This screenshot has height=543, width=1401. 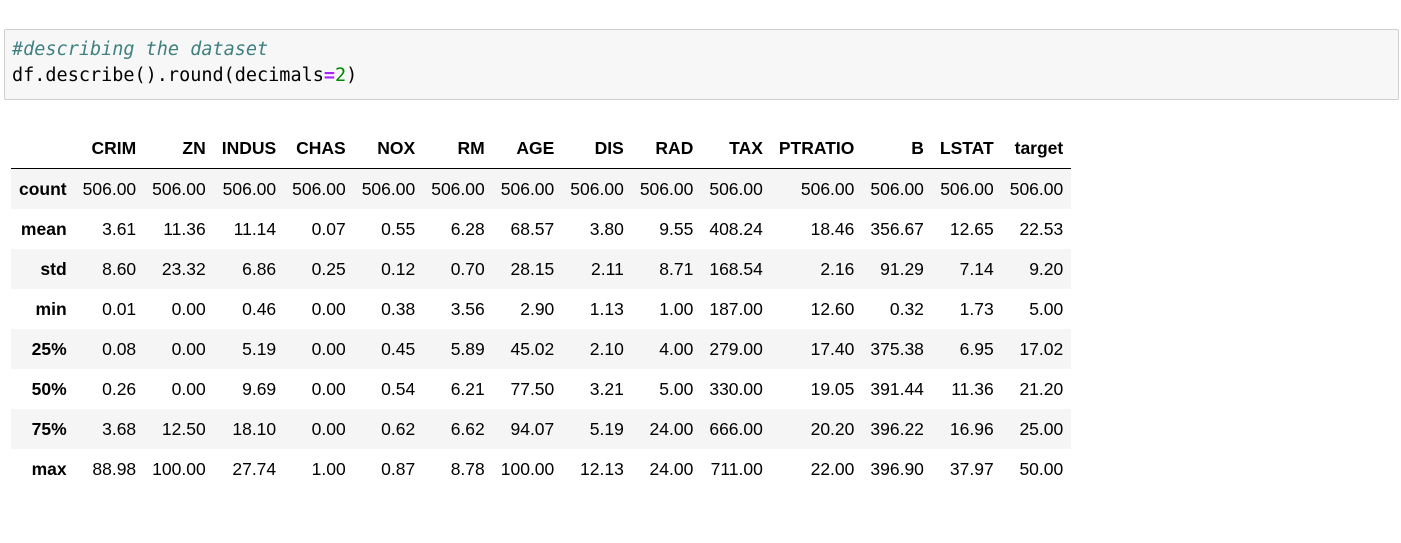 I want to click on table-cell: 20.20, so click(x=832, y=428).